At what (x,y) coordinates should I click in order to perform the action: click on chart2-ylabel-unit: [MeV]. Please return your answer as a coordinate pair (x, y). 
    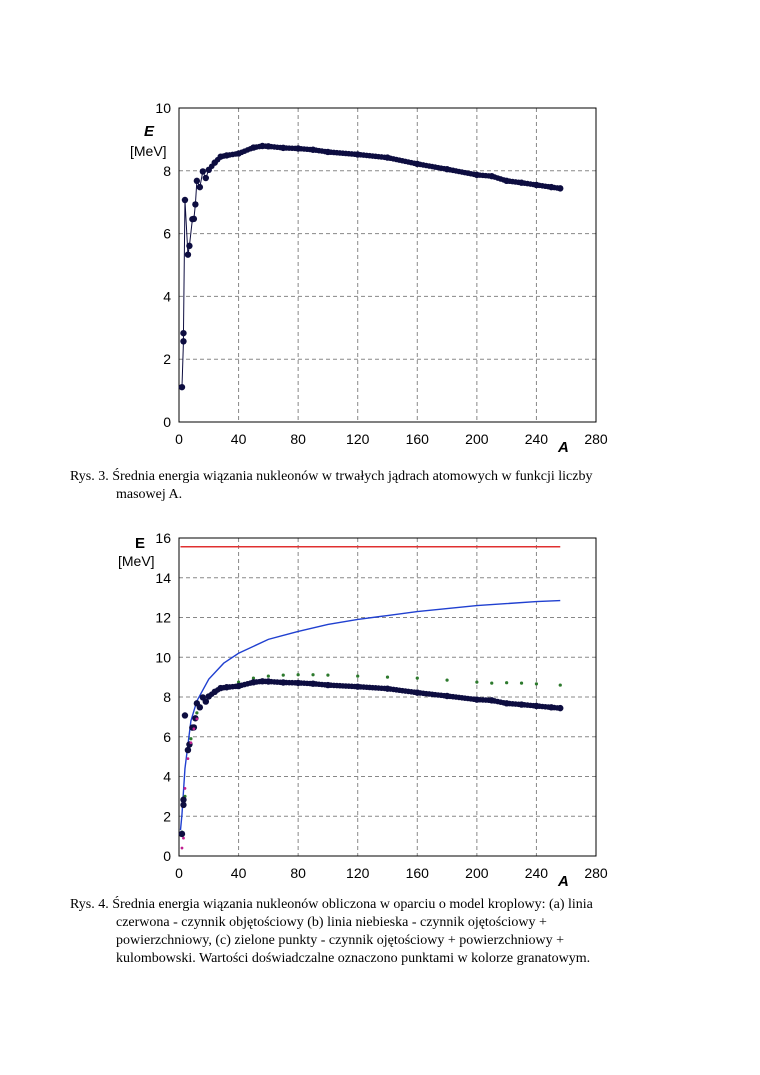
    Looking at the image, I should click on (136, 561).